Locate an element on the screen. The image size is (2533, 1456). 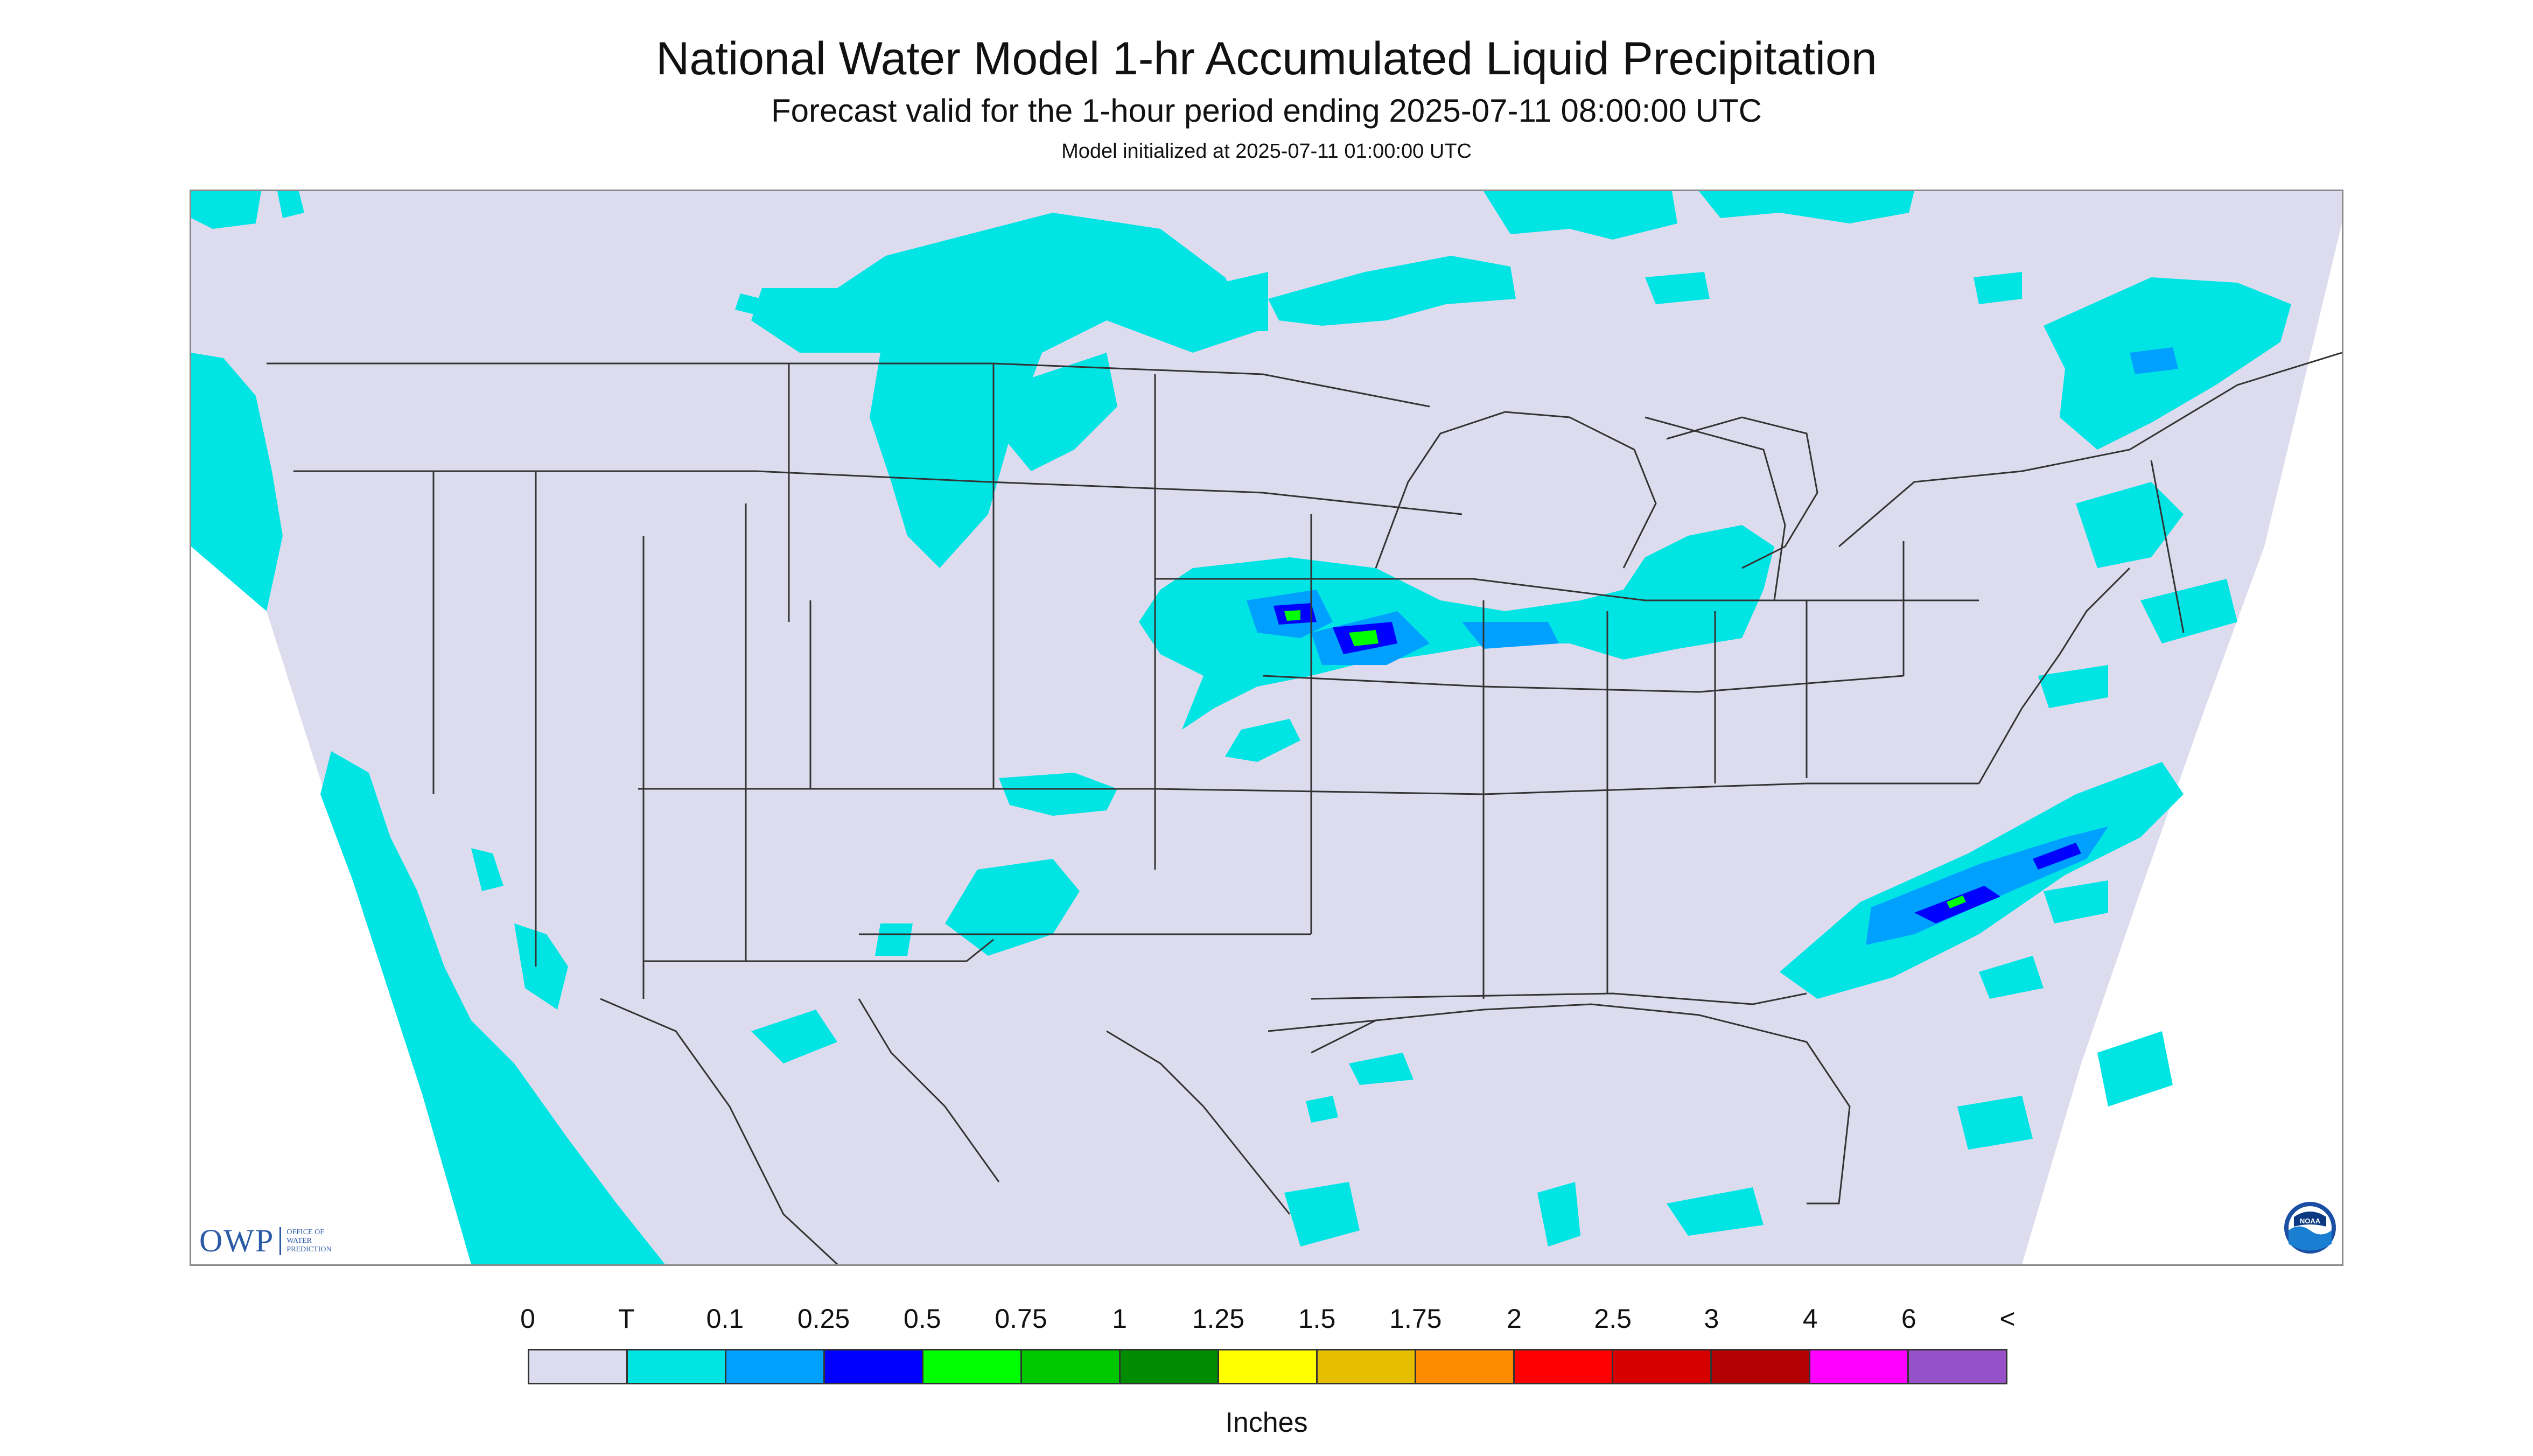
northeast-heavy-precip is located at coordinates (2154, 360).